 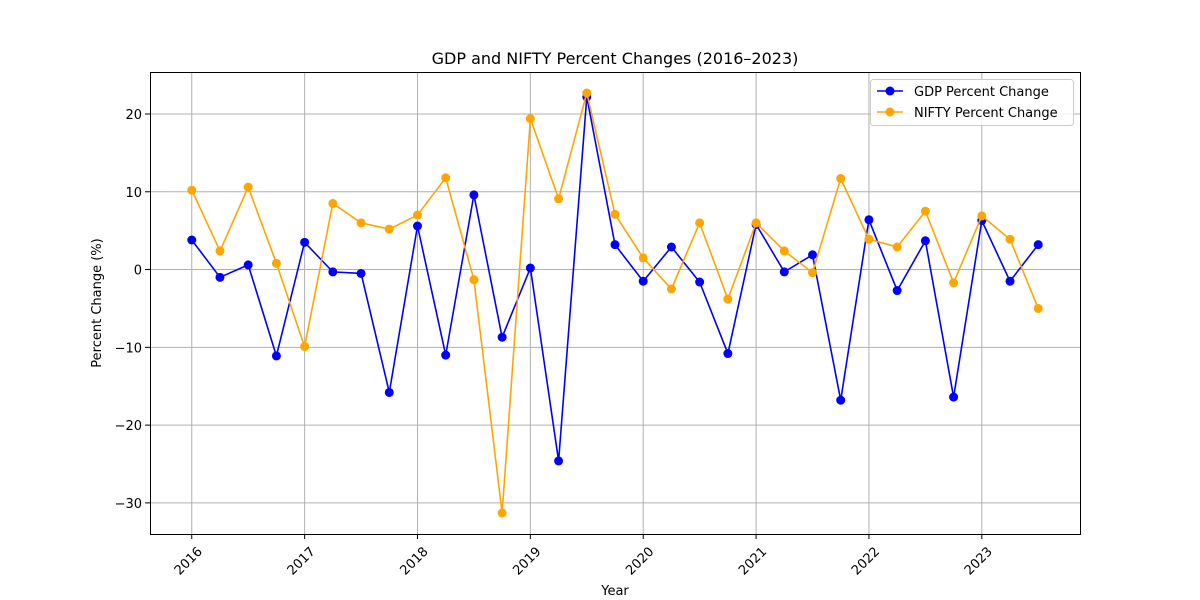 I want to click on y-axis: 20 10 0 −10 −20 −30, so click(x=132, y=310).